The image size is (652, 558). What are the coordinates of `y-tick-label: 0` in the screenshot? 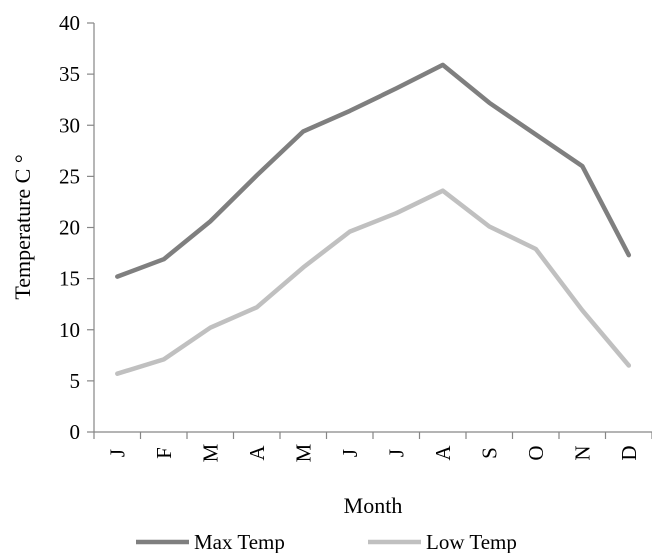 It's located at (75, 432).